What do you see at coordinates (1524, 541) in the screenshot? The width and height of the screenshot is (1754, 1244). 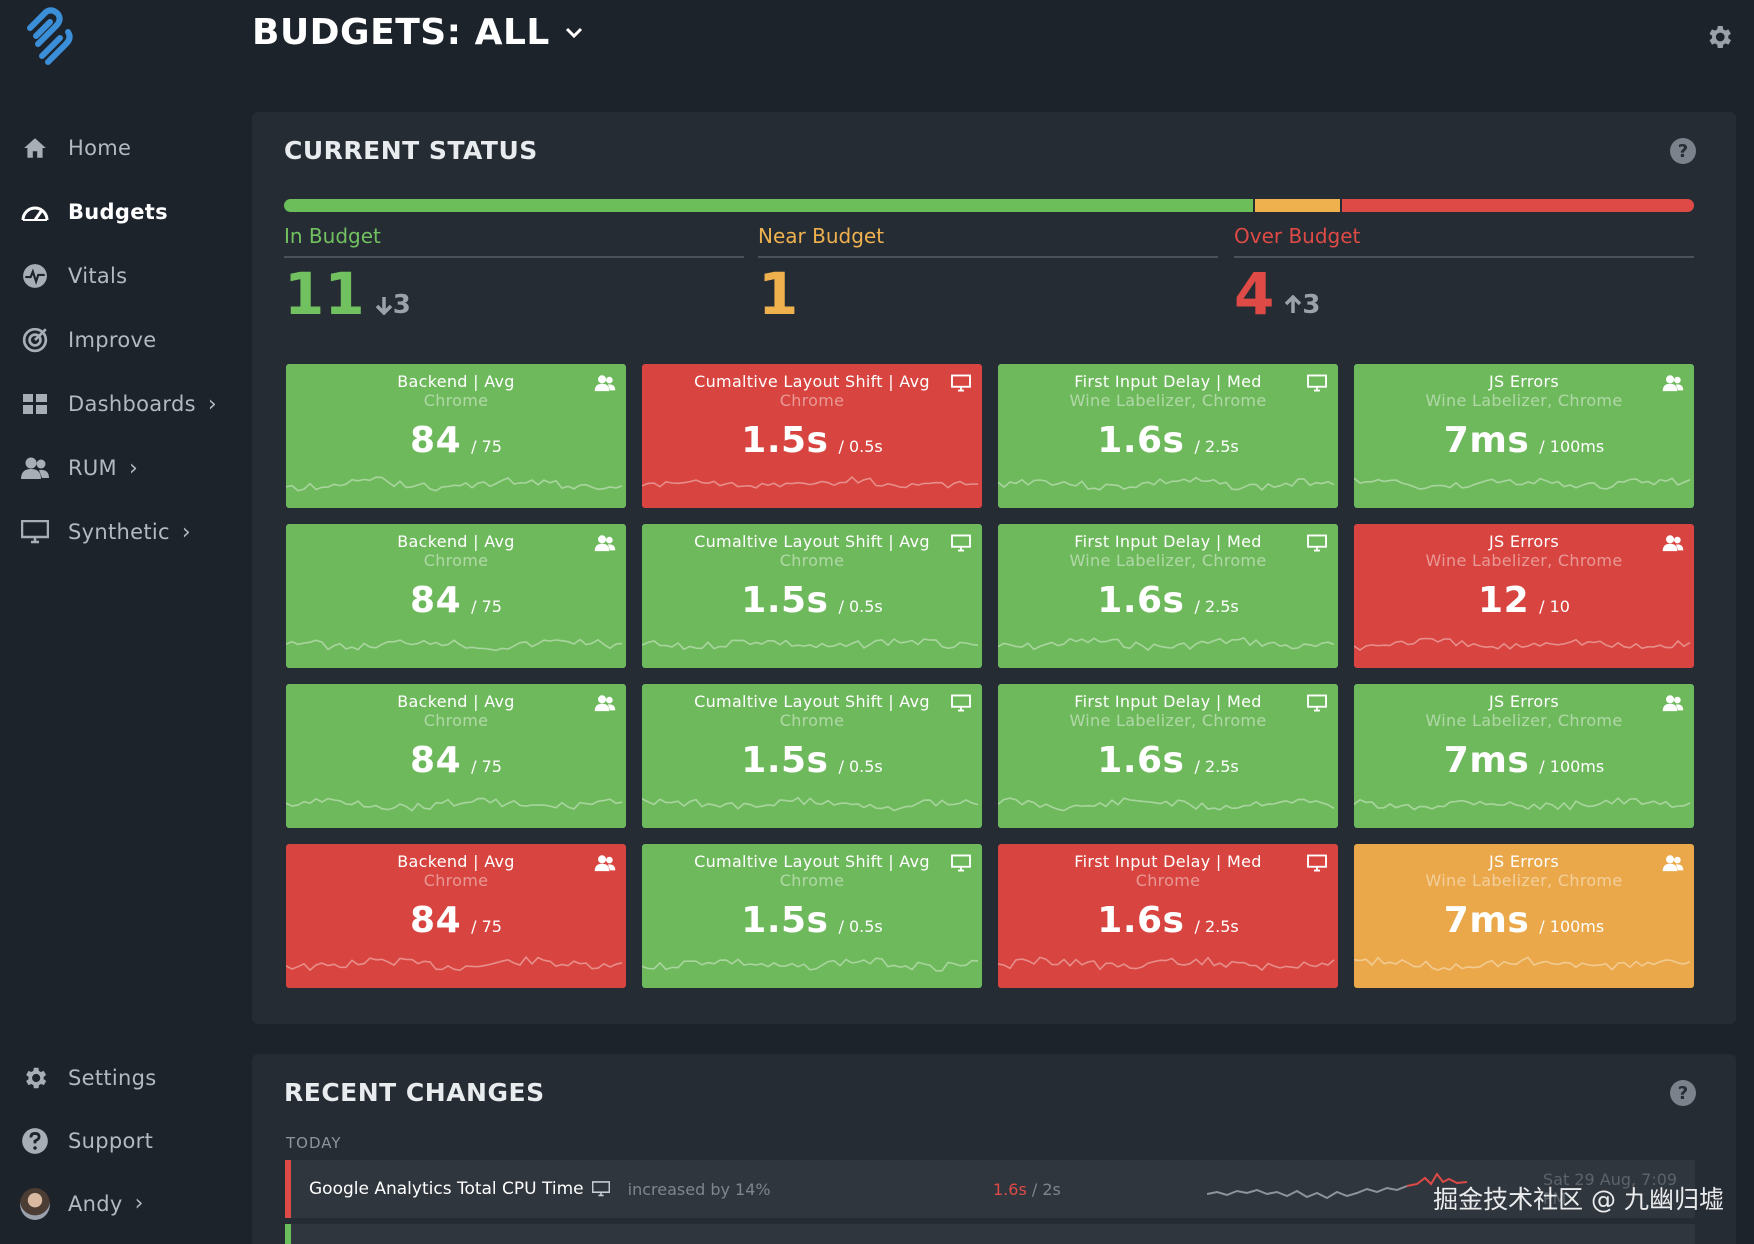 I see `tile-title: JS Errors` at bounding box center [1524, 541].